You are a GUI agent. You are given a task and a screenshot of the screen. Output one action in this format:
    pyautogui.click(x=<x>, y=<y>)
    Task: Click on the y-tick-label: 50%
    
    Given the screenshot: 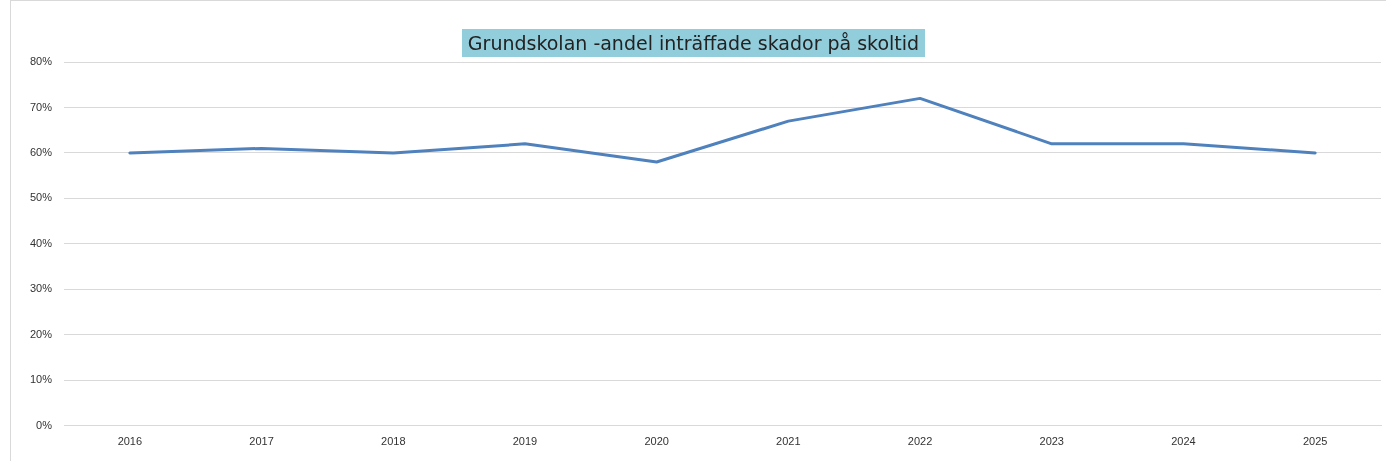 What is the action you would take?
    pyautogui.click(x=41, y=197)
    